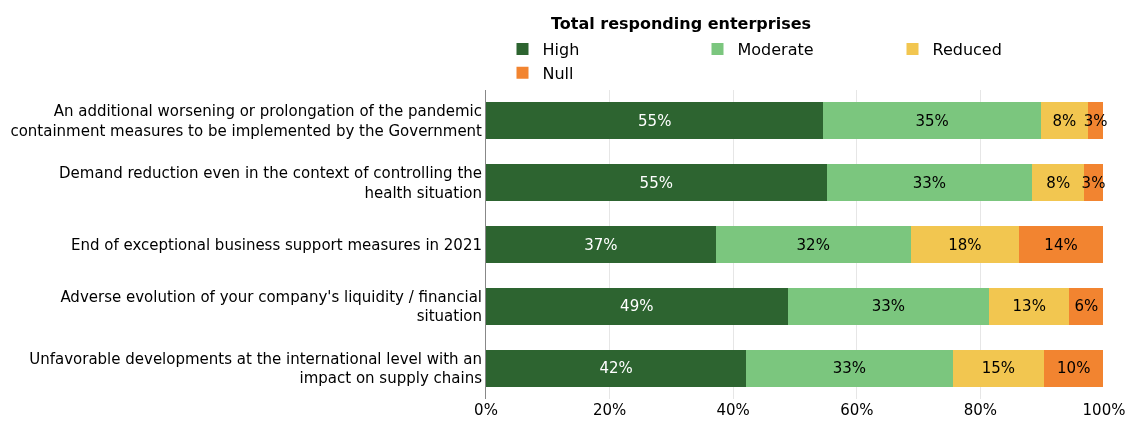 The width and height of the screenshot is (1135, 434). I want to click on legend-label: High, so click(561, 50).